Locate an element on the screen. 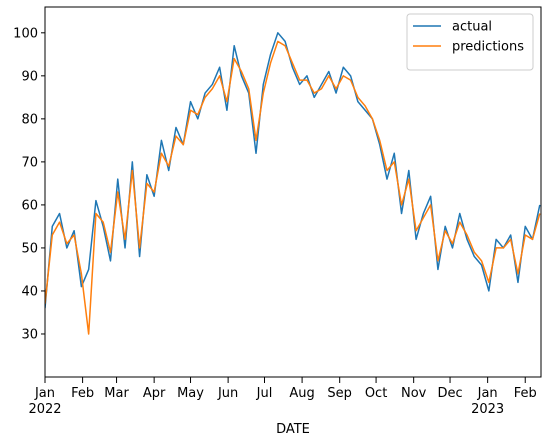  x-axis-label: DATE is located at coordinates (293, 429).